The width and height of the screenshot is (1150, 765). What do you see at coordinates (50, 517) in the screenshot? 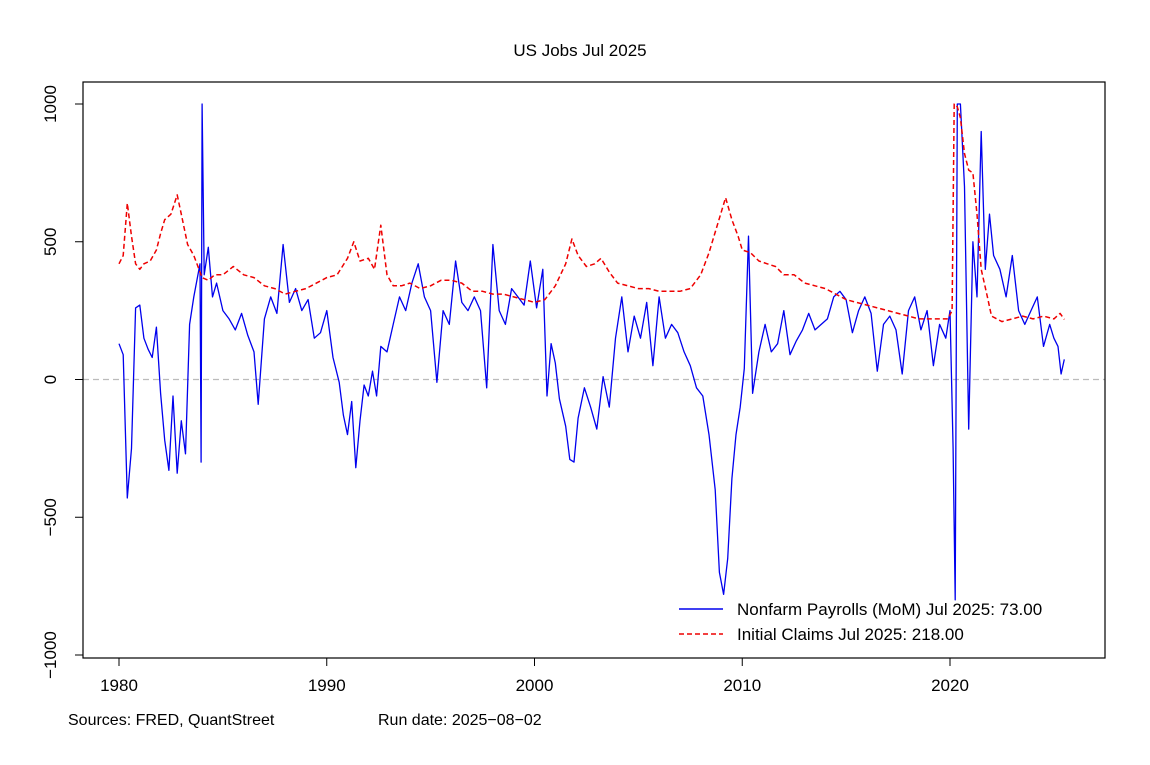
I see `y-tick-label: −500` at bounding box center [50, 517].